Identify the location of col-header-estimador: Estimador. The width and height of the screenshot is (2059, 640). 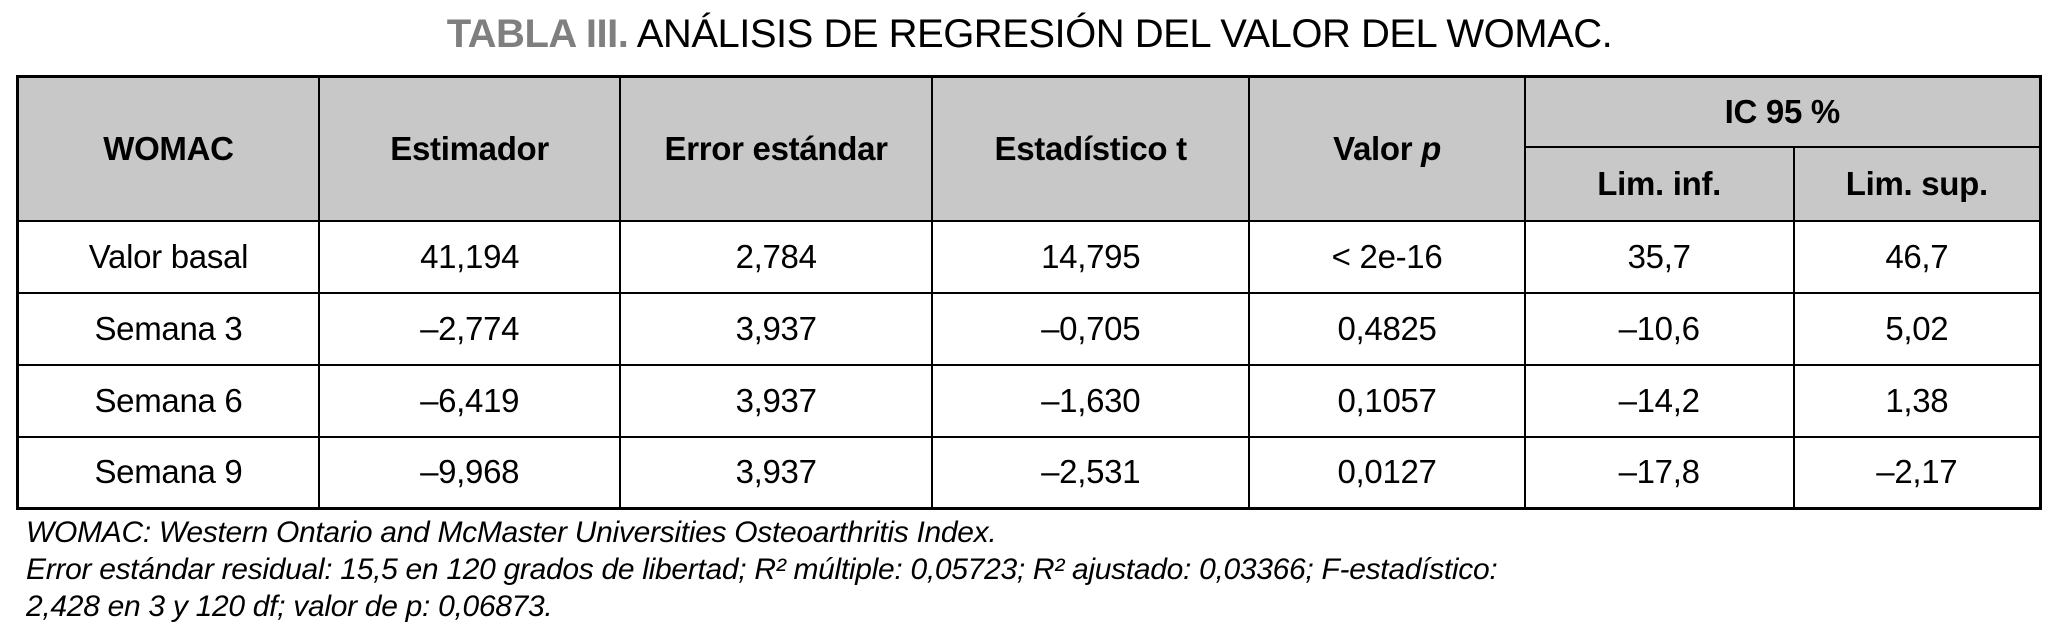
(469, 148).